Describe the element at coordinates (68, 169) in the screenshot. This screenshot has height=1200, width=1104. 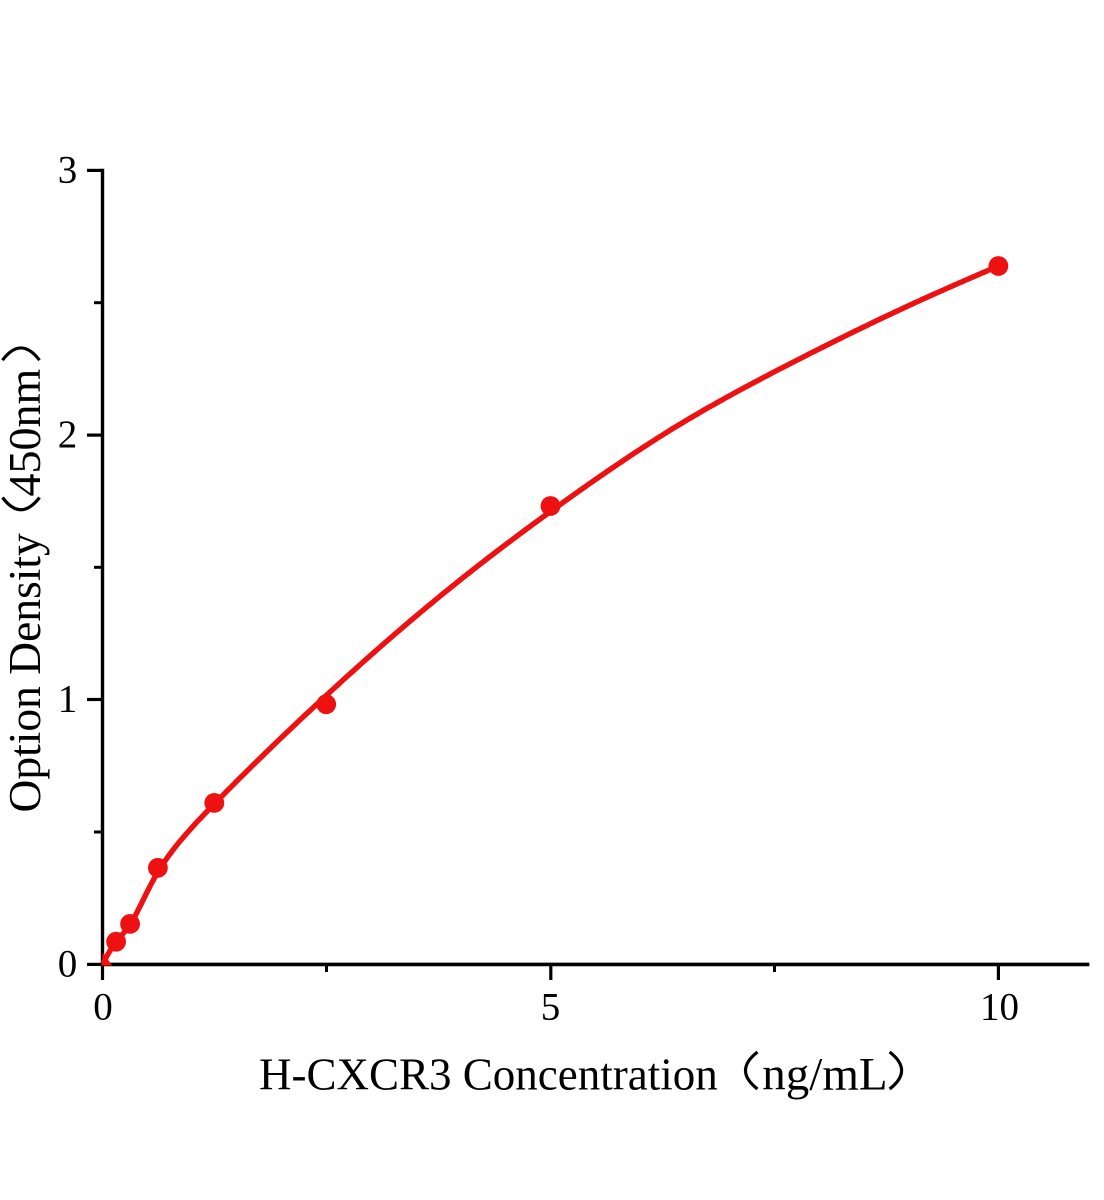
I see `svg-text: 3` at that location.